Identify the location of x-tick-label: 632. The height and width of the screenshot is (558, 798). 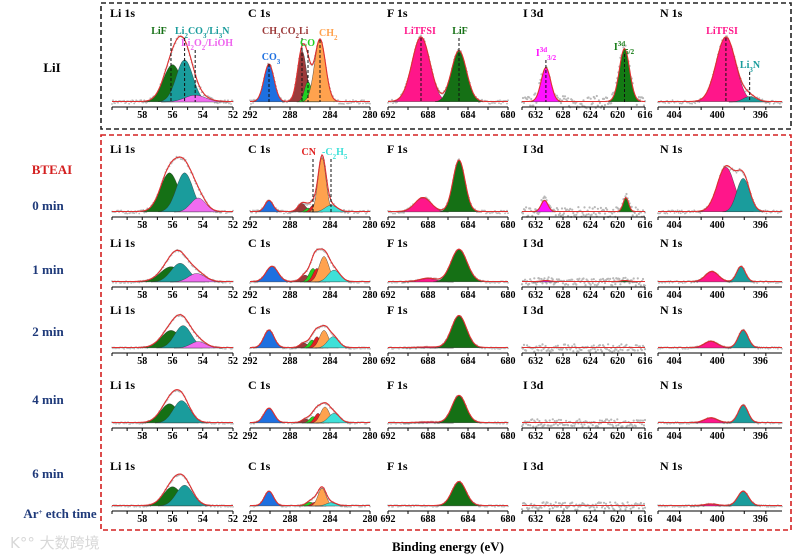
(535, 295).